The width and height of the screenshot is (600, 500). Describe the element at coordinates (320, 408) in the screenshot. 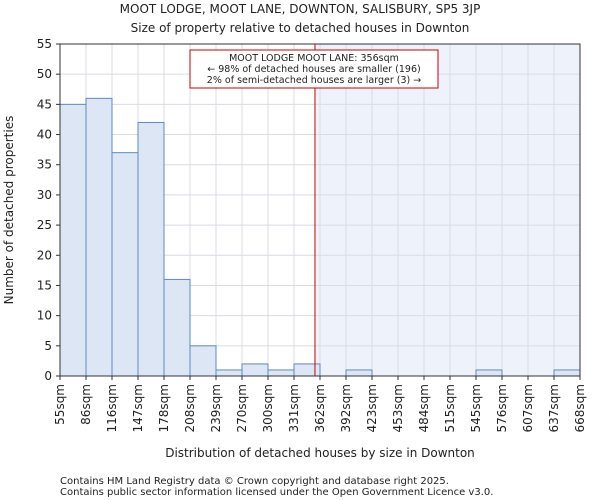

I see `x-tick-label: 362sqm` at that location.